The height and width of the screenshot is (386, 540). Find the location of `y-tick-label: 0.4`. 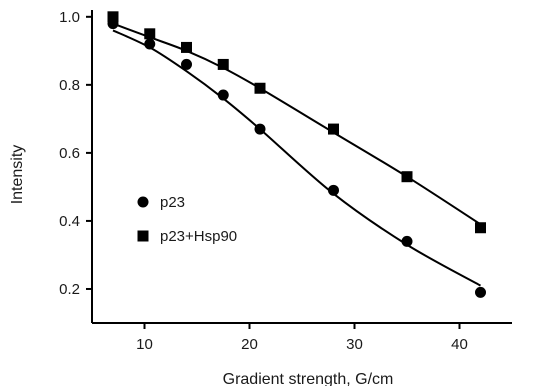

y-tick-label: 0.4 is located at coordinates (69, 221).